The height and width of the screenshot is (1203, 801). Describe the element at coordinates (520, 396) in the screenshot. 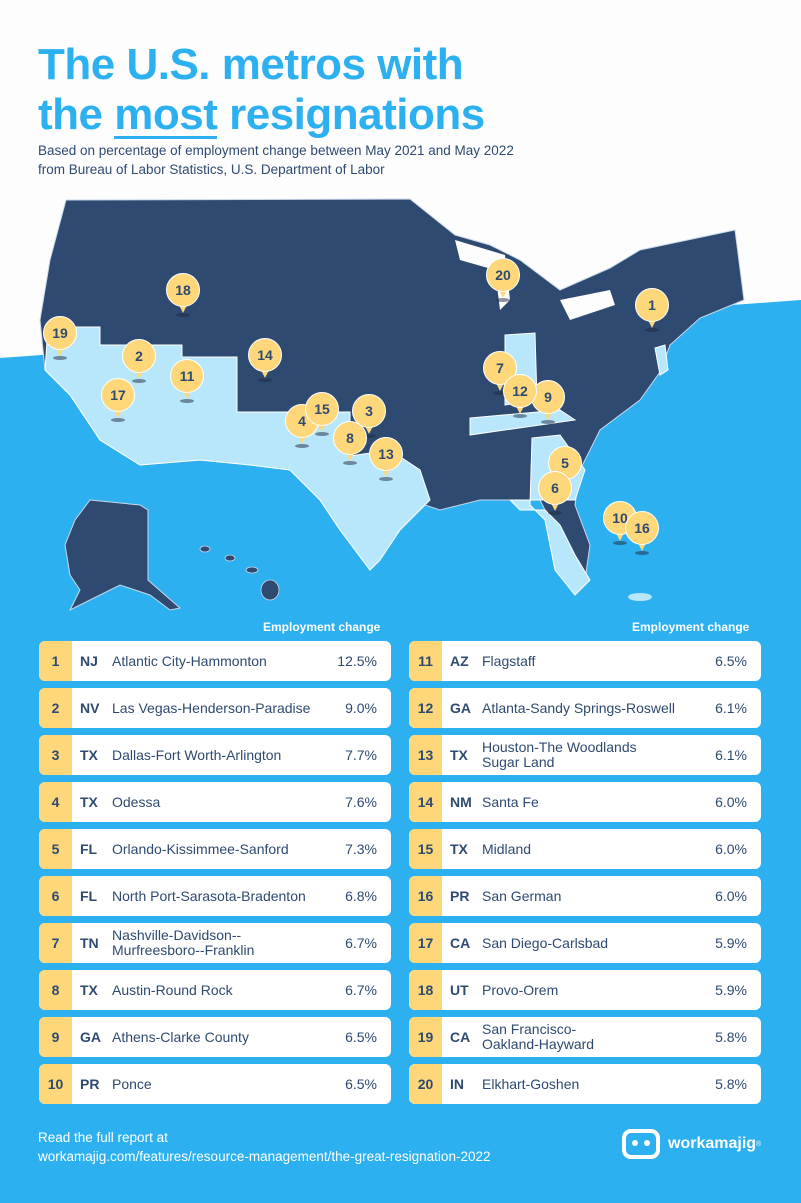

I see `map-pin-12: 12` at that location.